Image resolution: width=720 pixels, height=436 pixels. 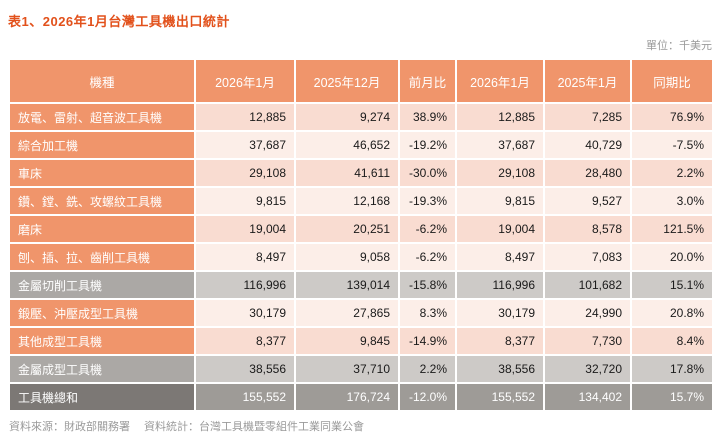 I want to click on row-value: -7.5%, so click(x=672, y=145).